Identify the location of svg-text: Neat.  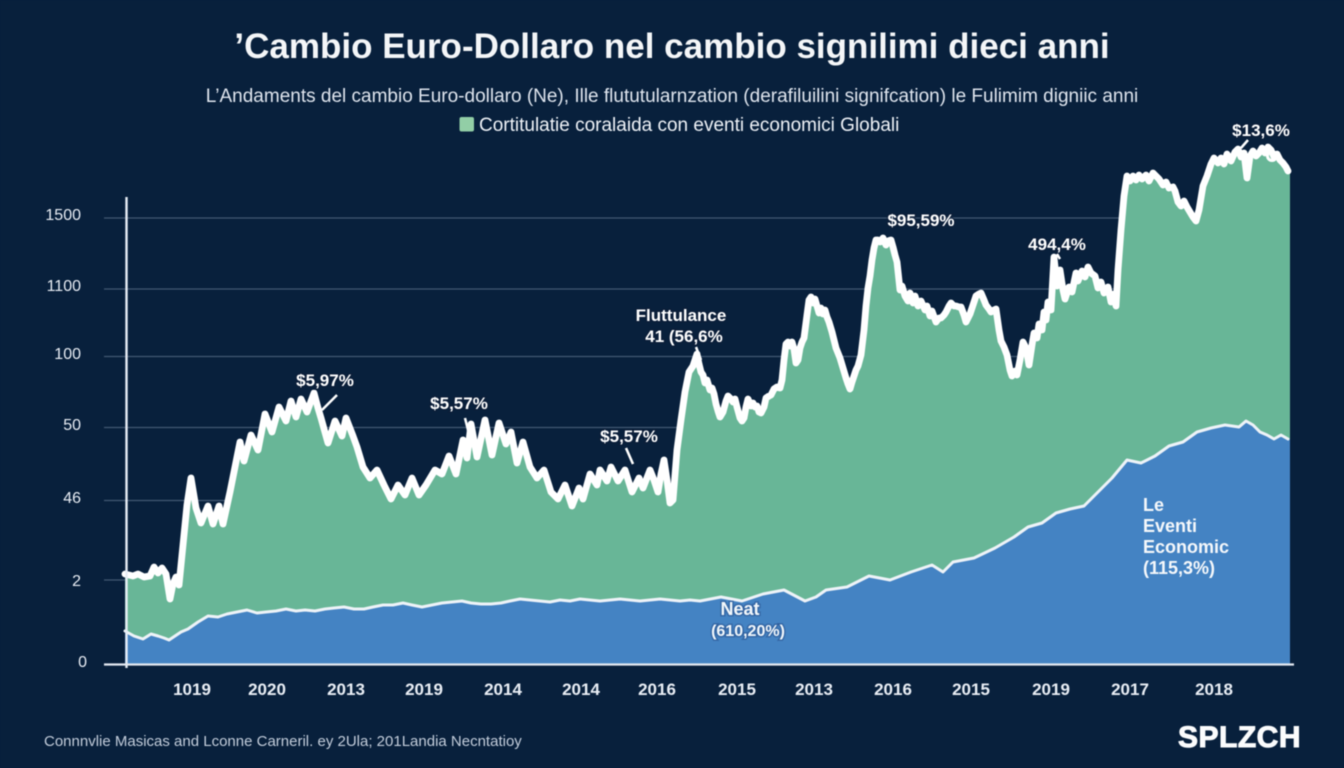
(739, 609).